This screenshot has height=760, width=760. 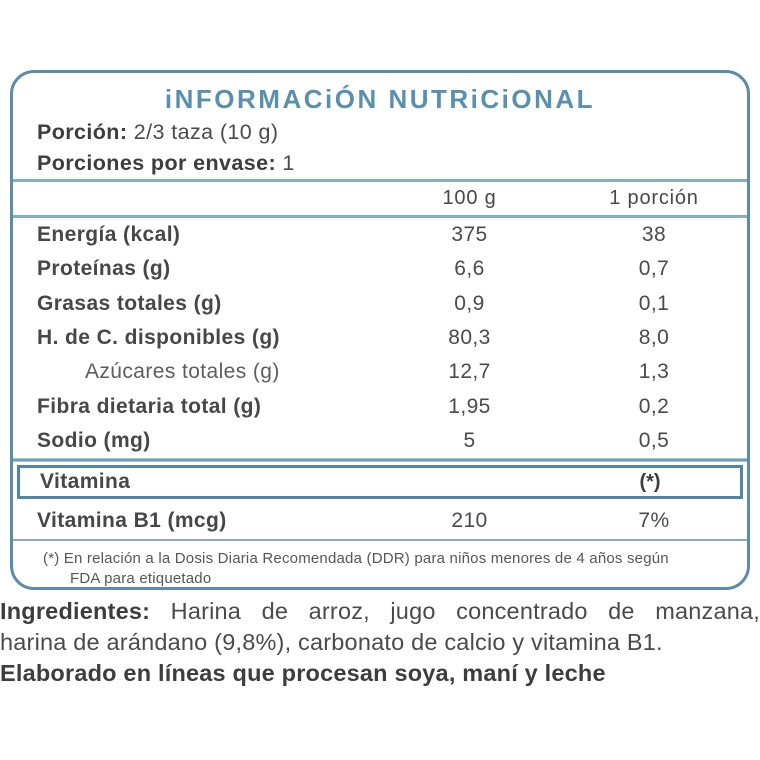 I want to click on value-per-100g: 6,6, so click(x=469, y=269).